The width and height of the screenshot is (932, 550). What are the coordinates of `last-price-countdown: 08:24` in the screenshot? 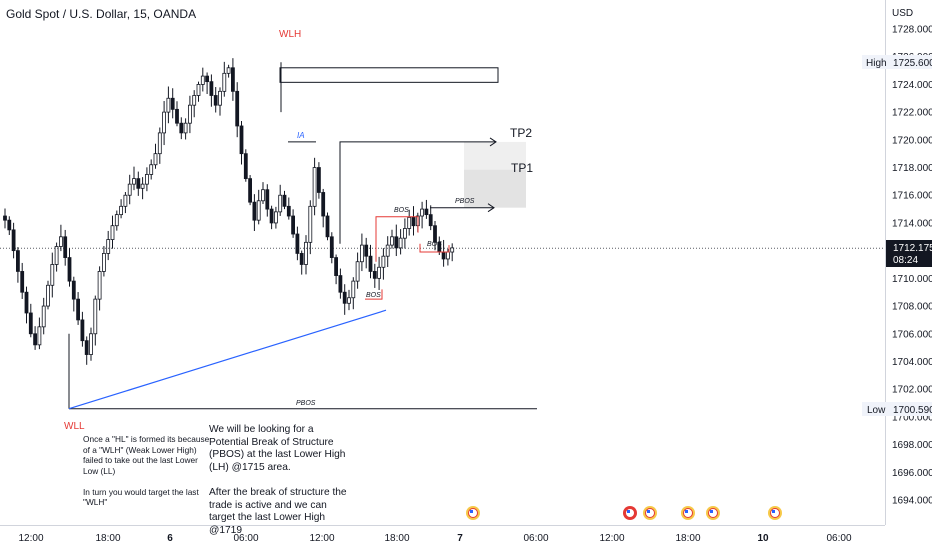 It's located at (905, 260).